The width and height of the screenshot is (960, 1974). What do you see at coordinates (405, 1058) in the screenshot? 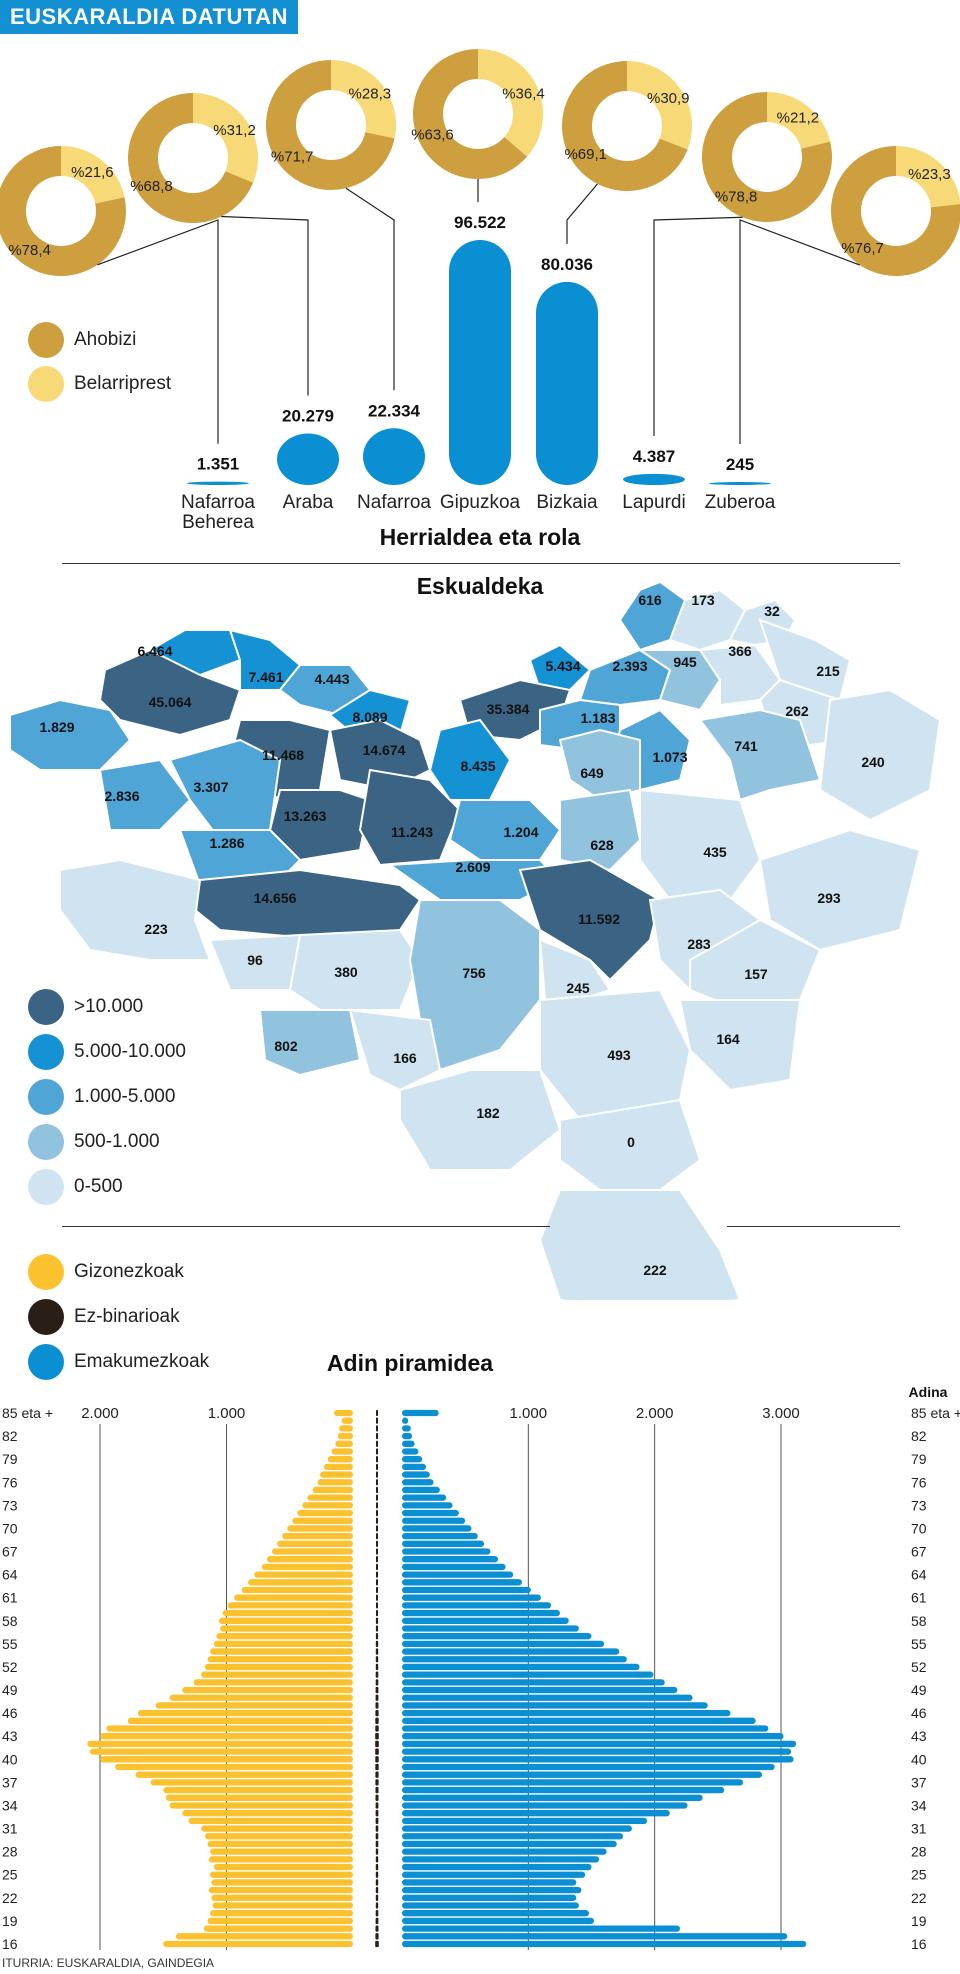
I see `map-value-46: 166` at bounding box center [405, 1058].